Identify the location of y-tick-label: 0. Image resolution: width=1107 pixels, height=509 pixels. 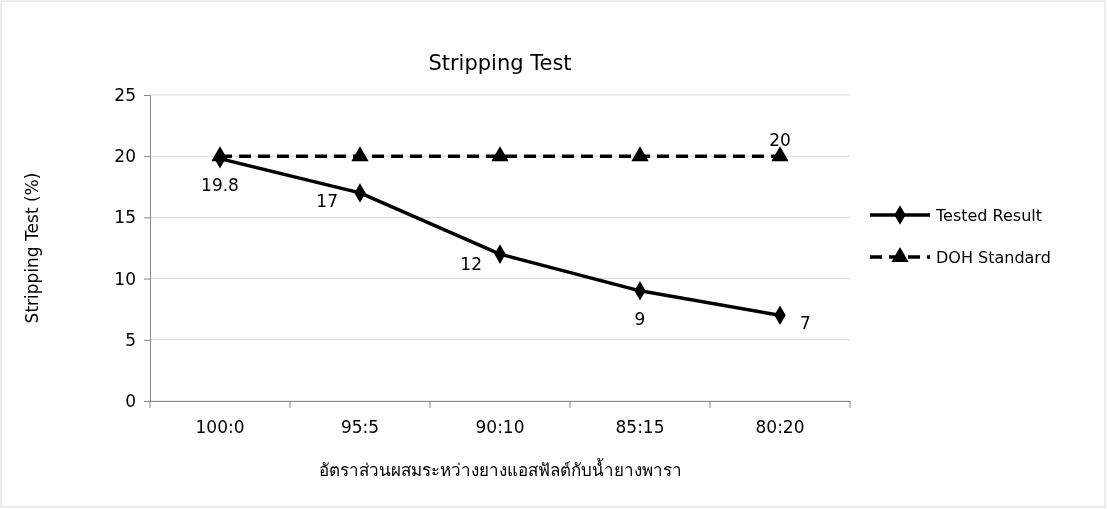
(130, 400).